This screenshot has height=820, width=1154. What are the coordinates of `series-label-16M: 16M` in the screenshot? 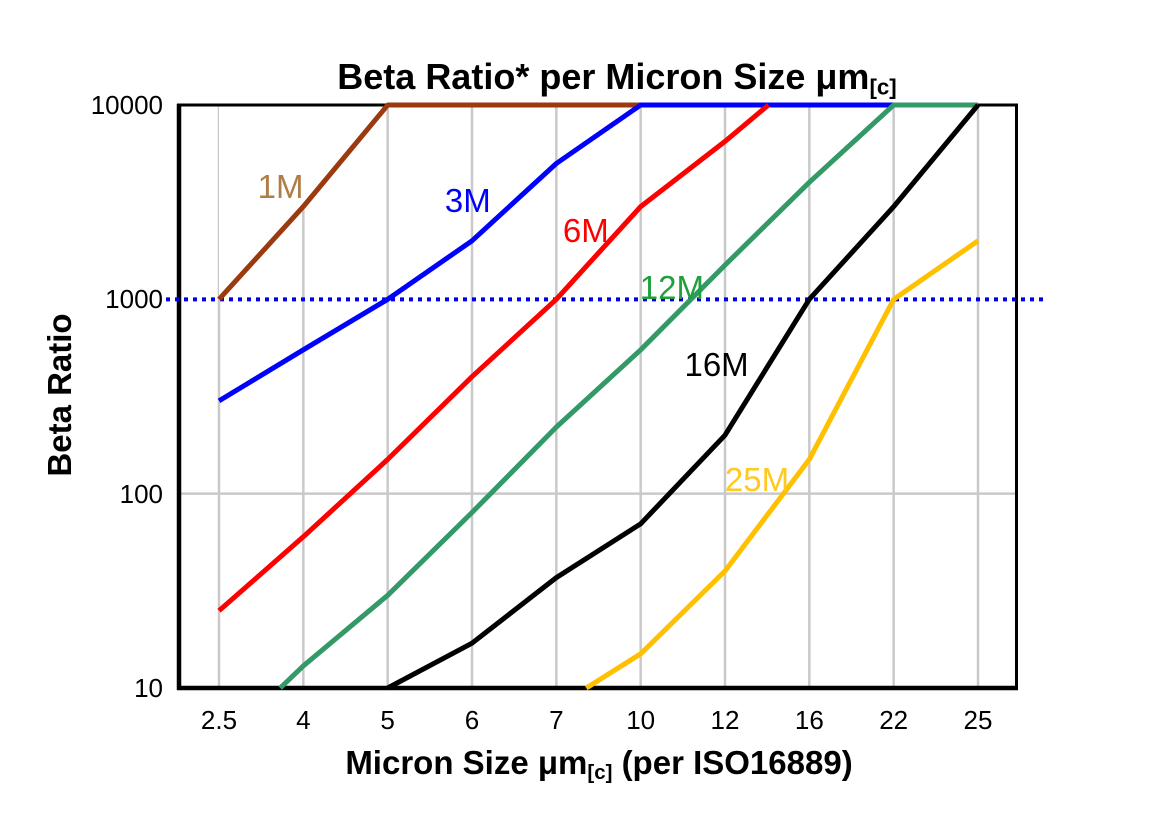 It's located at (716, 364).